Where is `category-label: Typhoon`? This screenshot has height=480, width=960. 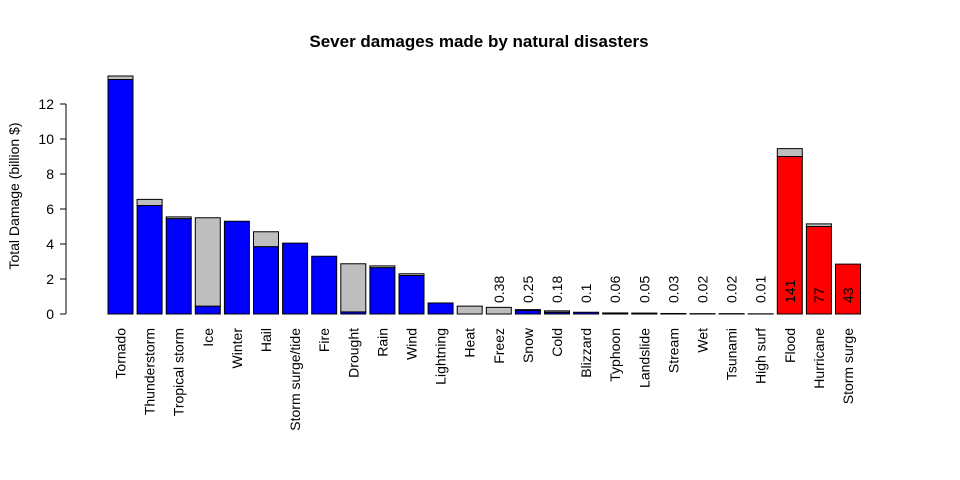
category-label: Typhoon is located at coordinates (615, 355).